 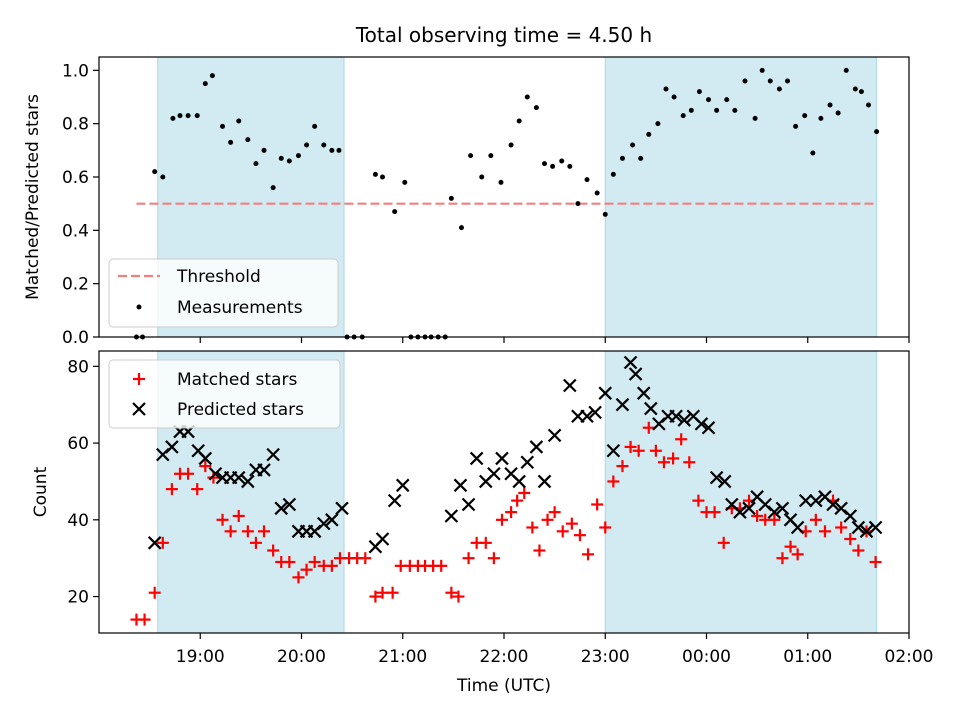 What do you see at coordinates (75, 178) in the screenshot?
I see `y-tick-label: 0.6` at bounding box center [75, 178].